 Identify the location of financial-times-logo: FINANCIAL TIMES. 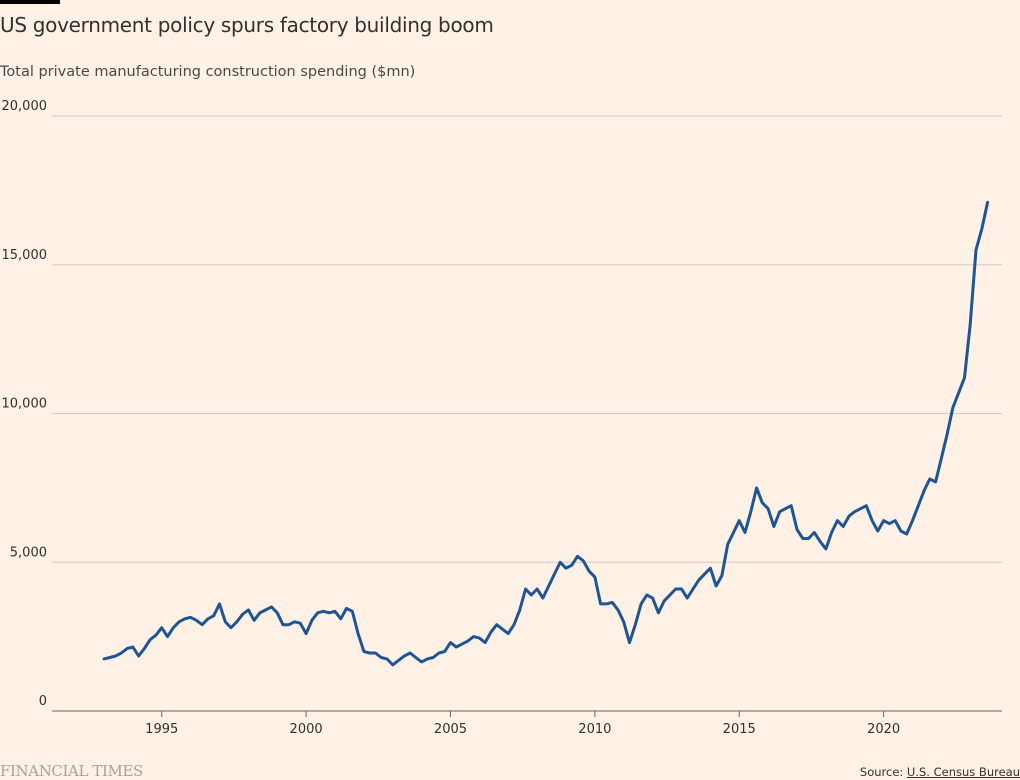
(71, 771).